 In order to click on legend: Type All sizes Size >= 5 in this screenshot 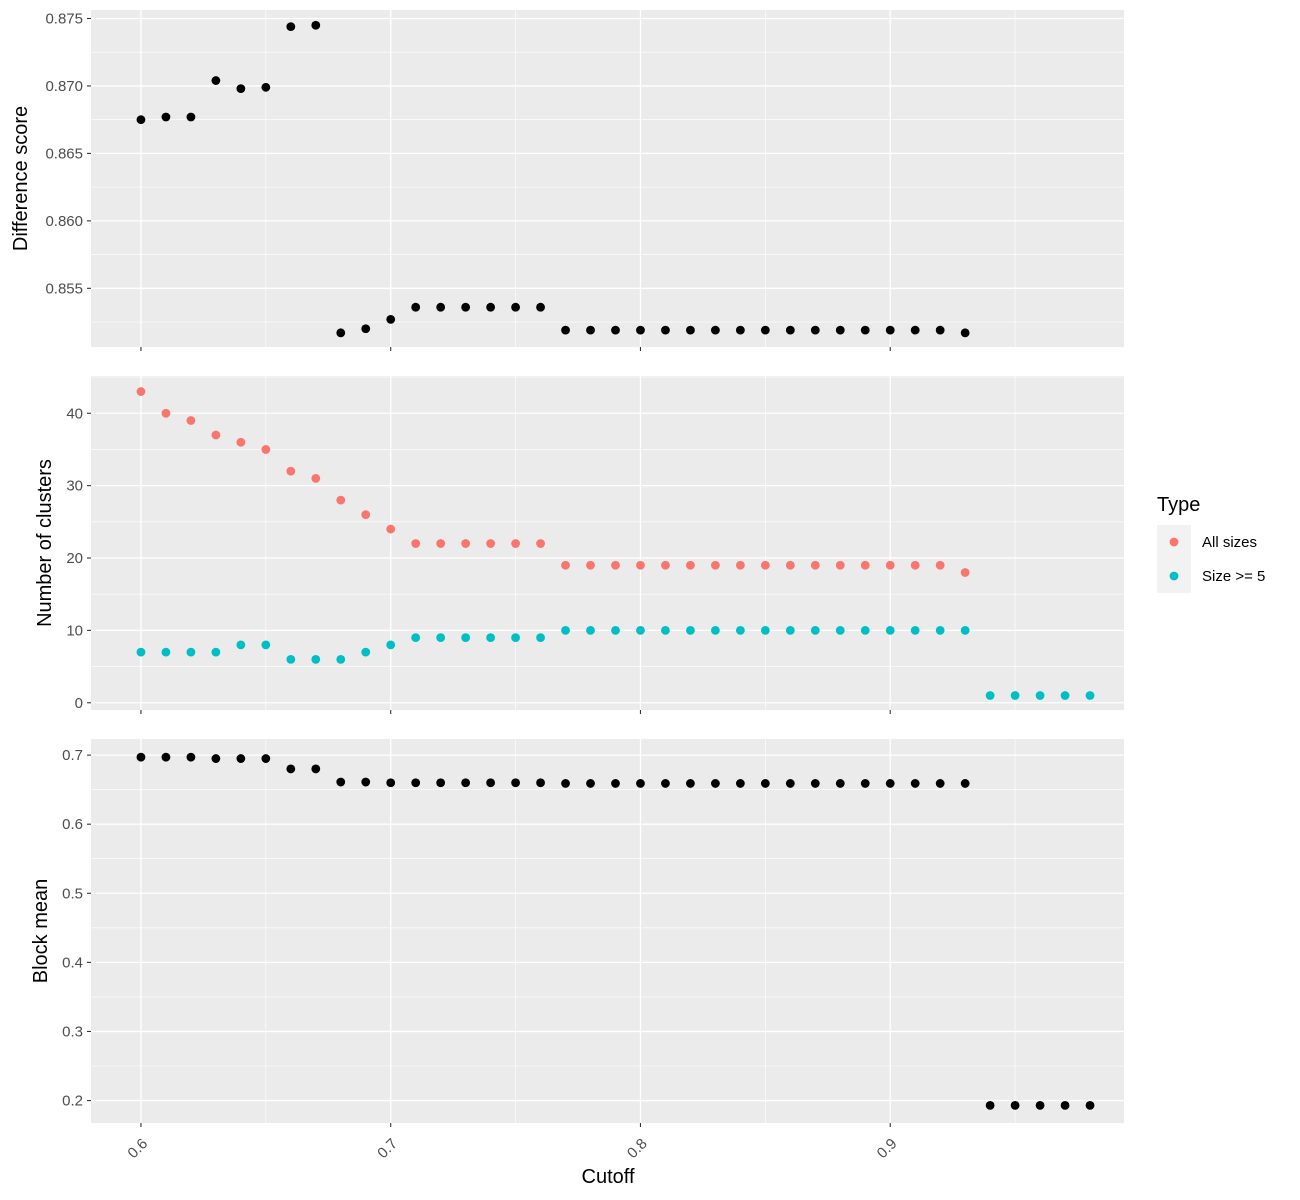, I will do `click(1211, 543)`.